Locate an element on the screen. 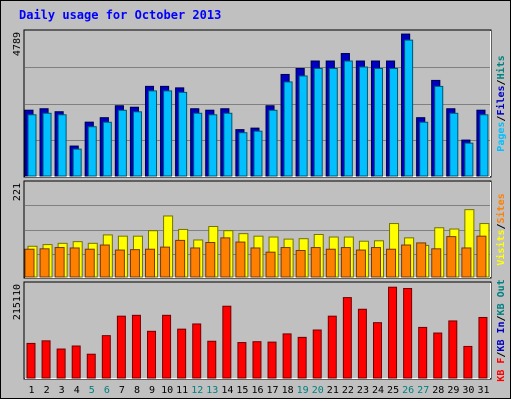  panel-axis-label: Visits/Sites is located at coordinates (501, 229).